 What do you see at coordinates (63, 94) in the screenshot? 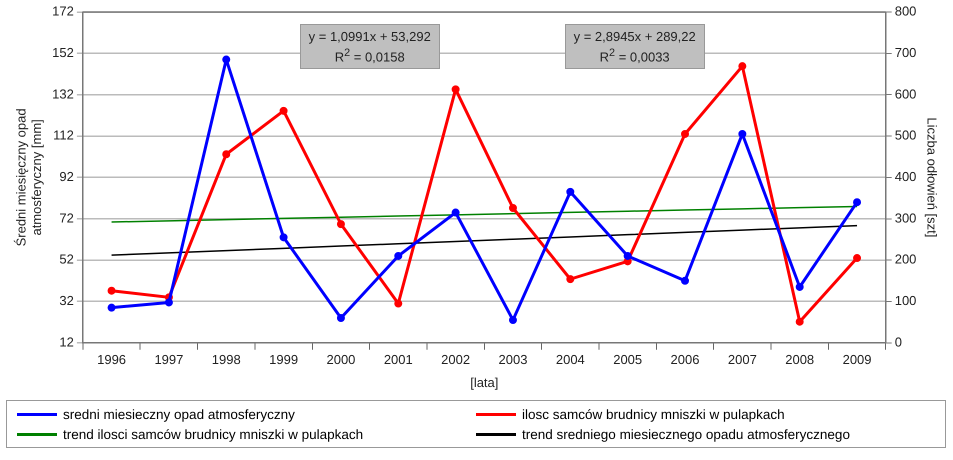
I see `y-tick-label: 132` at bounding box center [63, 94].